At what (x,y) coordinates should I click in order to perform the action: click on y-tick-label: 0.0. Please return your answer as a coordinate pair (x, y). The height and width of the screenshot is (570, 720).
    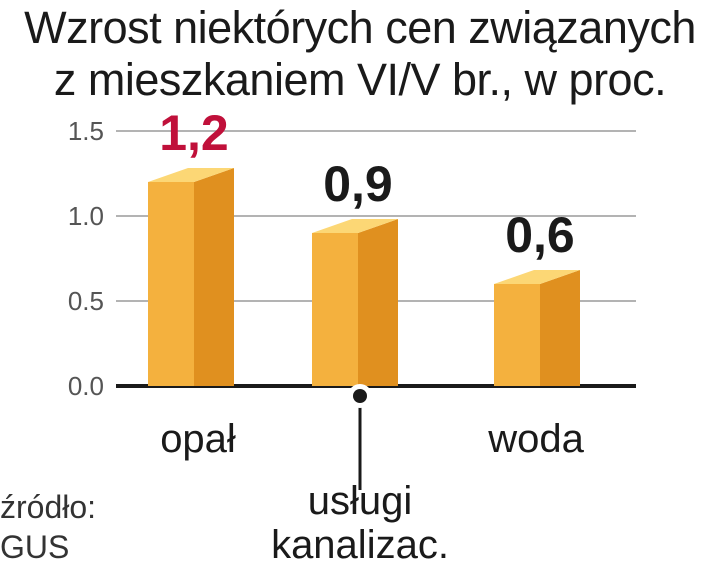
    Looking at the image, I should click on (86, 386).